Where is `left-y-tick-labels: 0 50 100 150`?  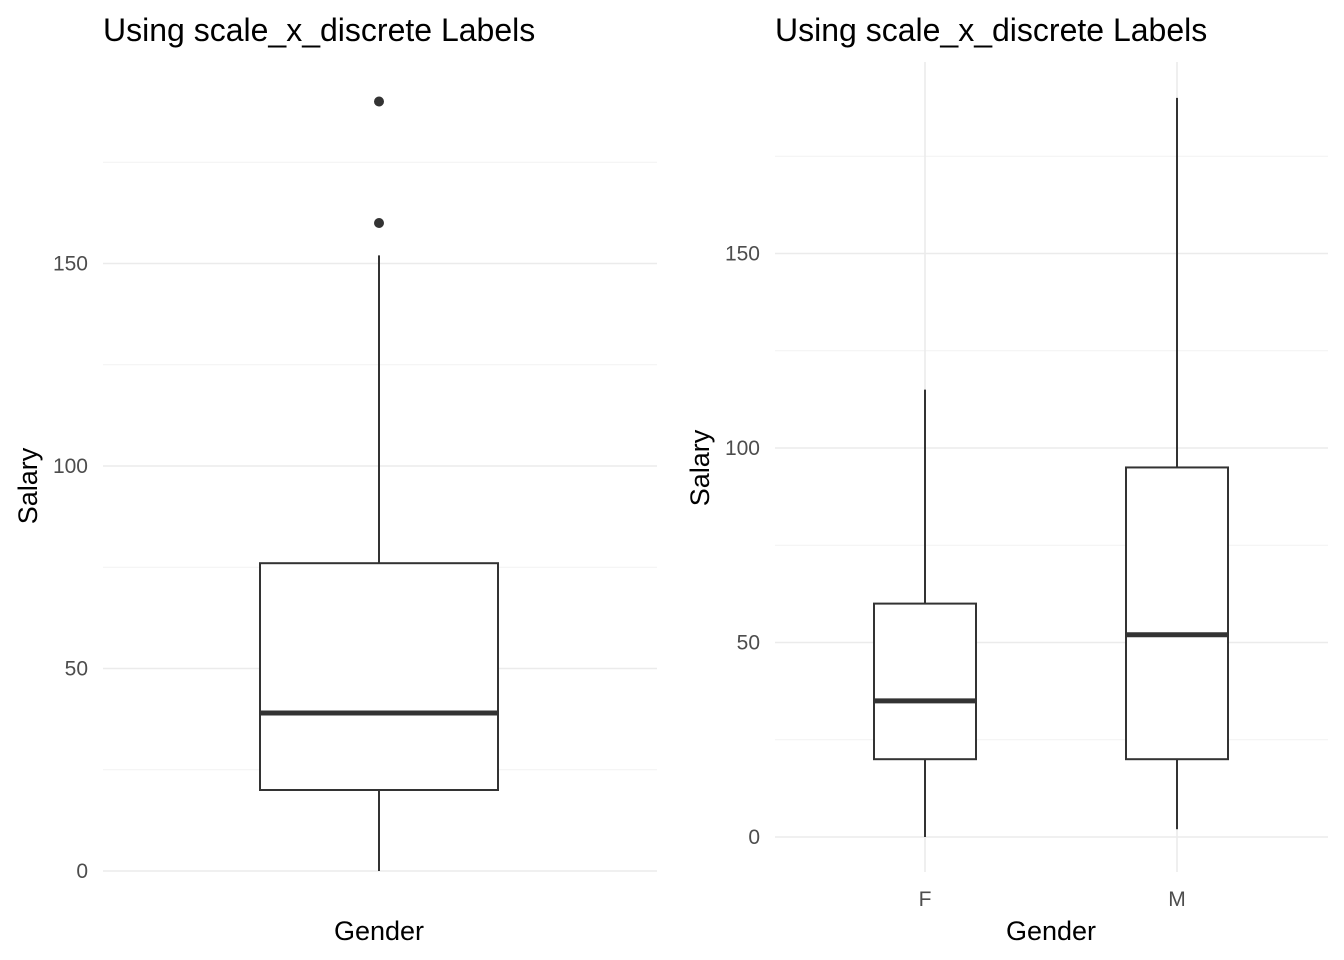 left-y-tick-labels: 0 50 100 150 is located at coordinates (70, 568).